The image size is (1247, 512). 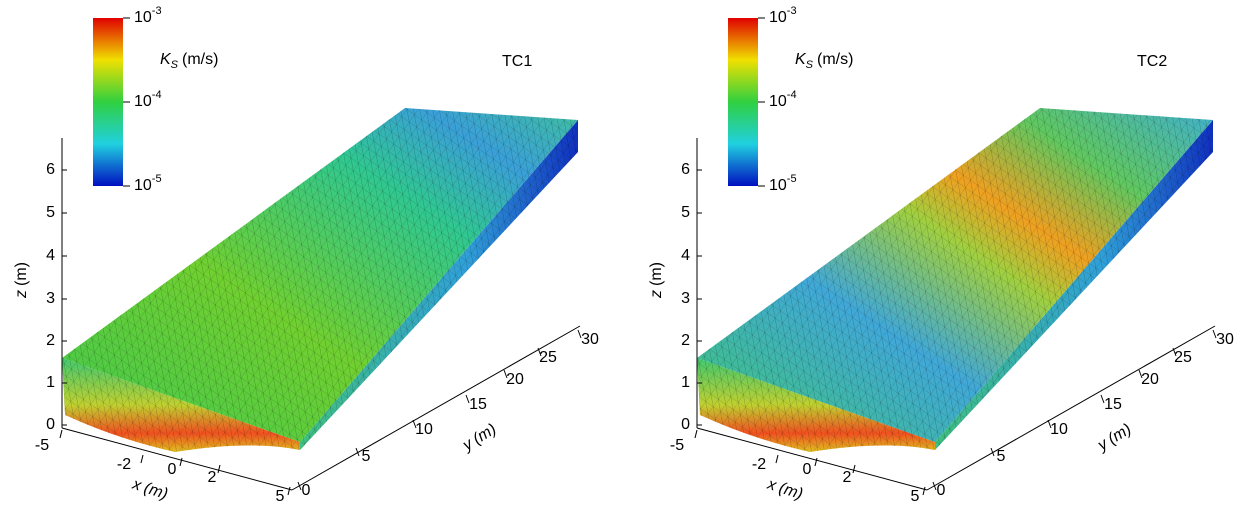 I want to click on colorbar-tick-label: 10⁻⁵, so click(x=783, y=183).